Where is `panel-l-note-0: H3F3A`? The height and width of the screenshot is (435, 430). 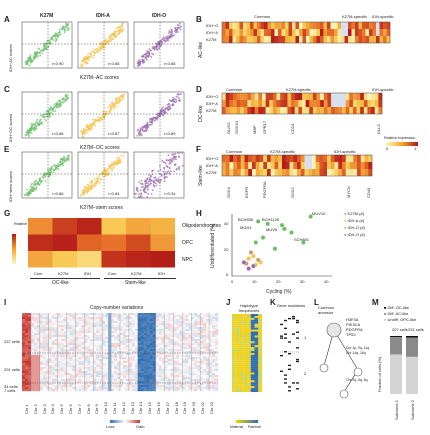 panel-l-note-0: H3F3A is located at coordinates (352, 319).